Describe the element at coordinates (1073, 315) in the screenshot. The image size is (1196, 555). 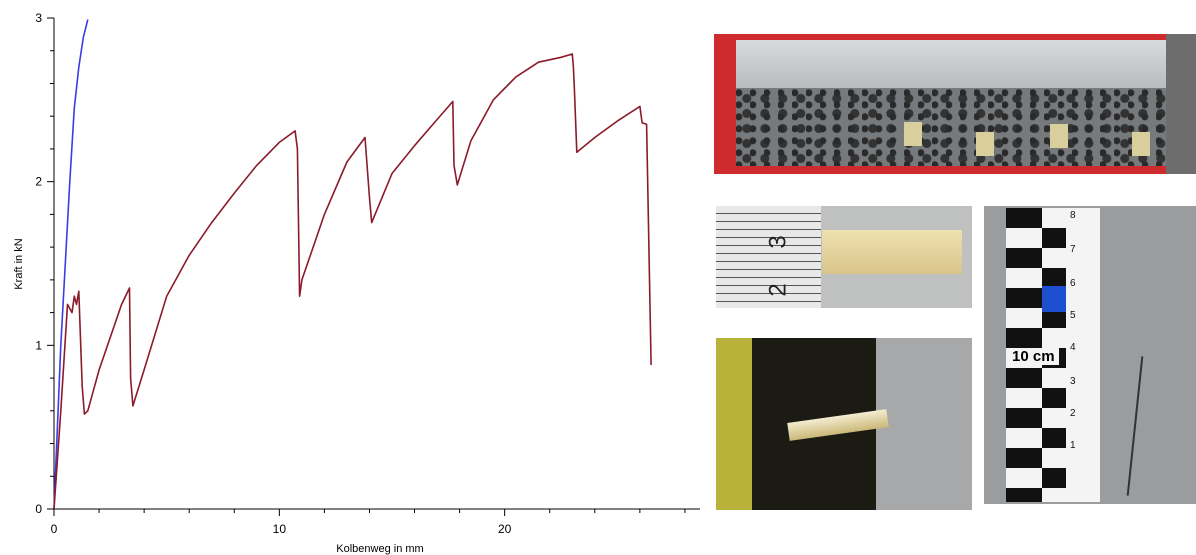
I see `scale-number: 5` at that location.